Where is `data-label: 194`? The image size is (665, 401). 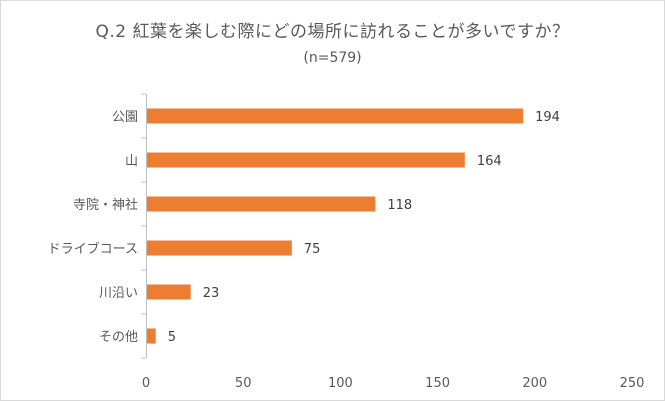
data-label: 194 is located at coordinates (547, 117).